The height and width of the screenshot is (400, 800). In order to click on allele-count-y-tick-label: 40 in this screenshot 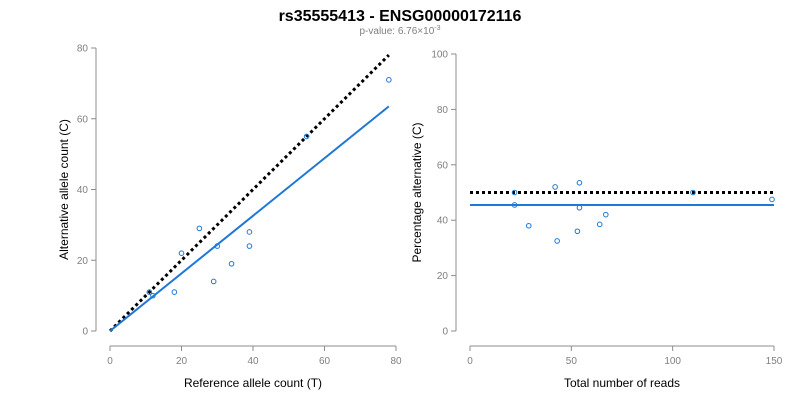, I will do `click(83, 190)`.